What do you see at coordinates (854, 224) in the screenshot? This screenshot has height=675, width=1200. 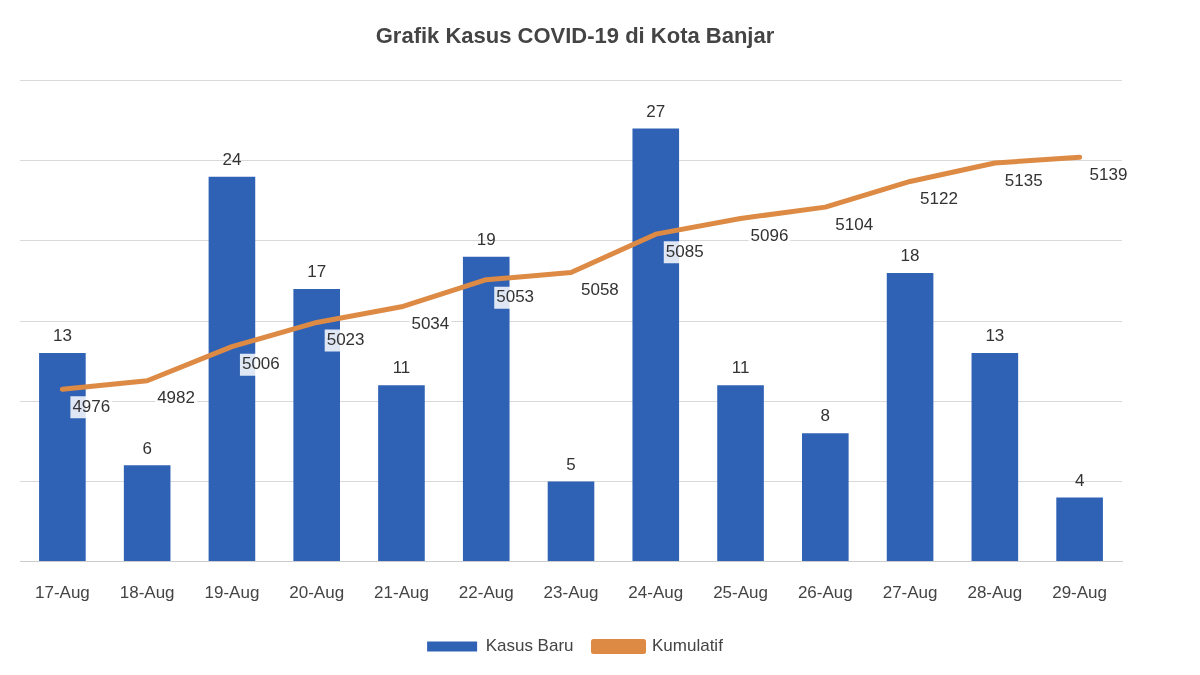 I see `data-label: 5104` at bounding box center [854, 224].